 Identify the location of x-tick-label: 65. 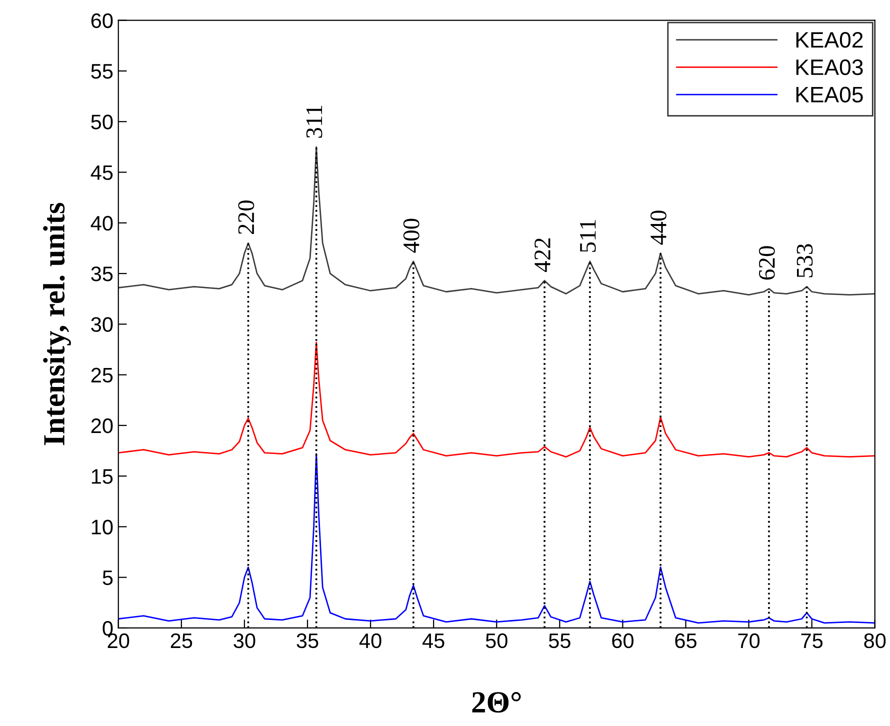
(685, 640).